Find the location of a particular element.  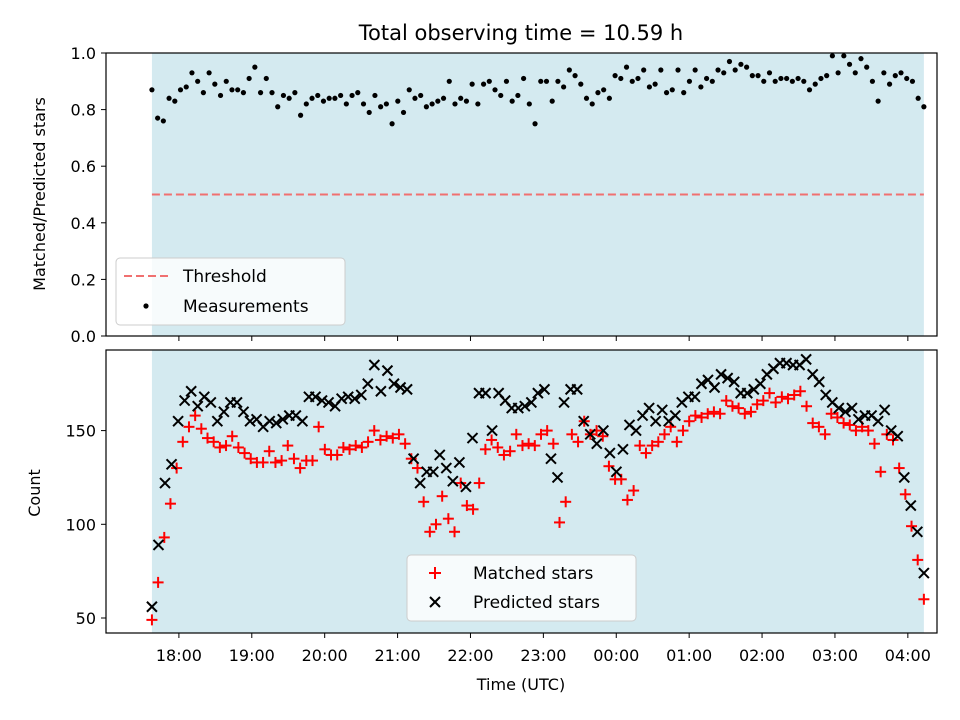

top-legend-box is located at coordinates (230, 291).